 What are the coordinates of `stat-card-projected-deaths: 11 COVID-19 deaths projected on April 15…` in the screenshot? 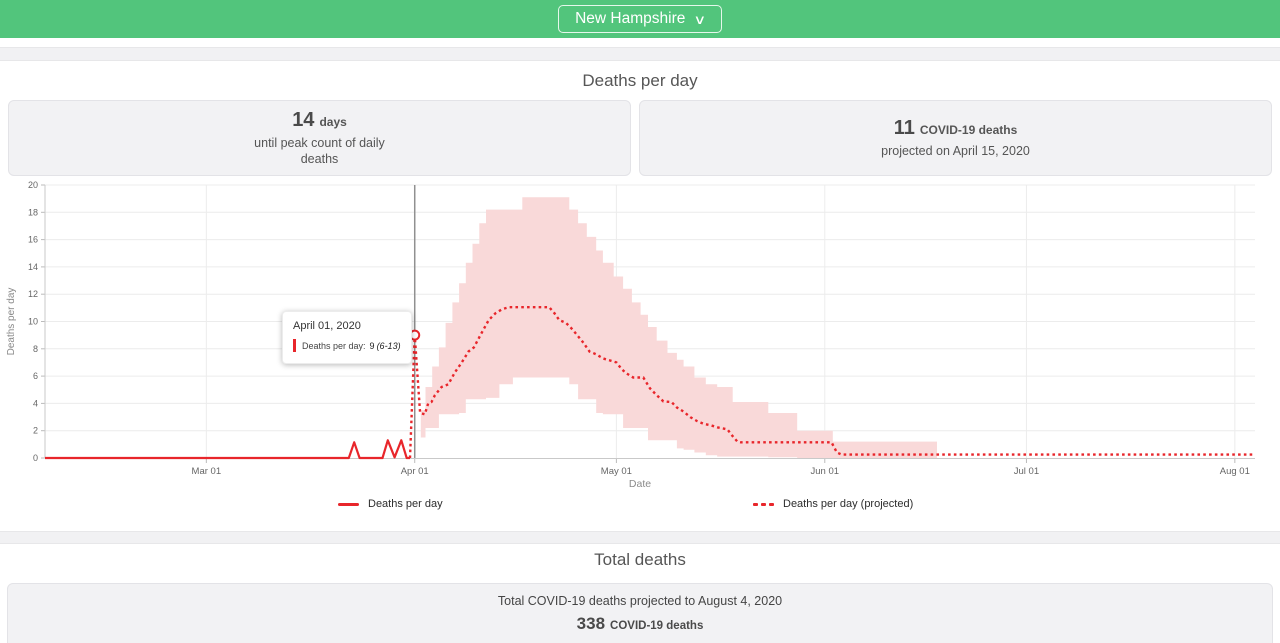 It's located at (955, 138).